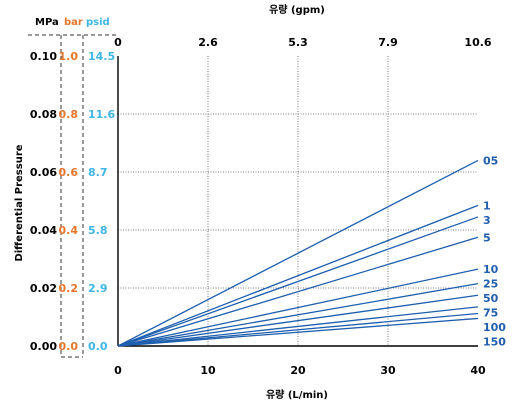  Describe the element at coordinates (118, 370) in the screenshot. I see `x-tick-label: 0` at that location.